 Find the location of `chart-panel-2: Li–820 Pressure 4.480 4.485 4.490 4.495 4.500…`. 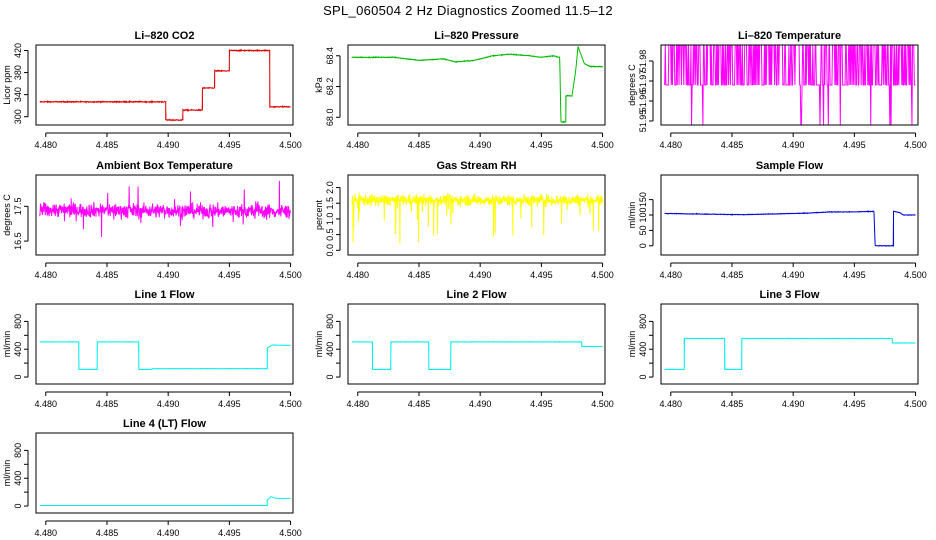

chart-panel-2: Li–820 Pressure 4.480 4.485 4.490 4.495 4.500… is located at coordinates (464, 90).